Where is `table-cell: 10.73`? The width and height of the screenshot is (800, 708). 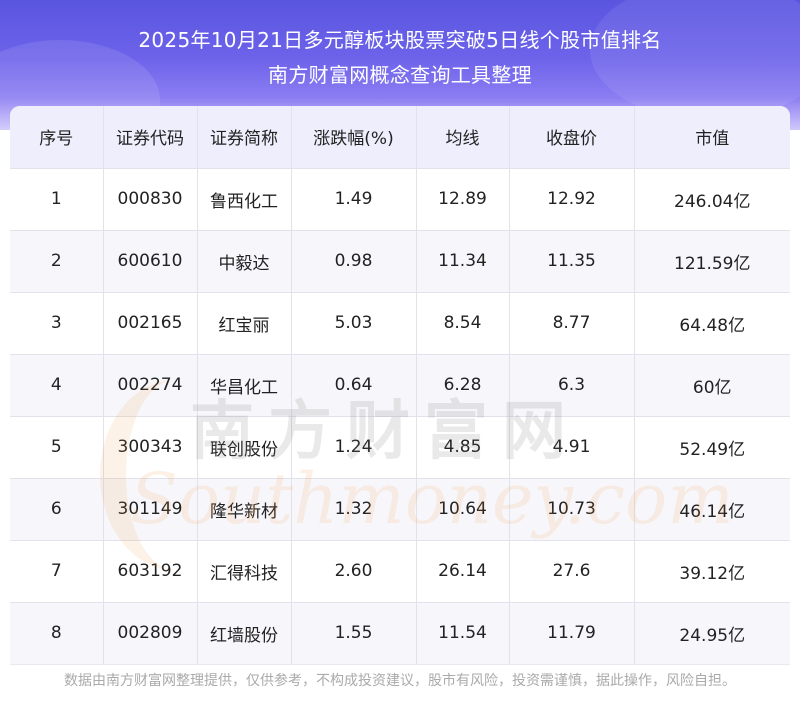 table-cell: 10.73 is located at coordinates (571, 509).